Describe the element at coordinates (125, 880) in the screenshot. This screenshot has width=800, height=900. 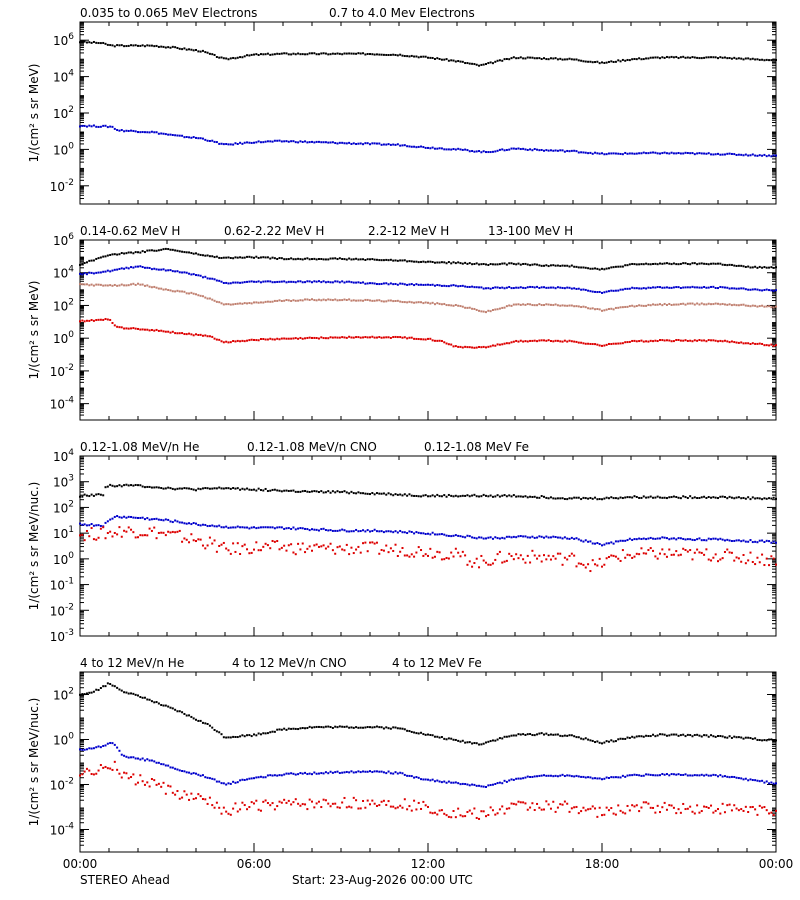
I see `footer-spacecraft-label: STEREO Ahead` at that location.